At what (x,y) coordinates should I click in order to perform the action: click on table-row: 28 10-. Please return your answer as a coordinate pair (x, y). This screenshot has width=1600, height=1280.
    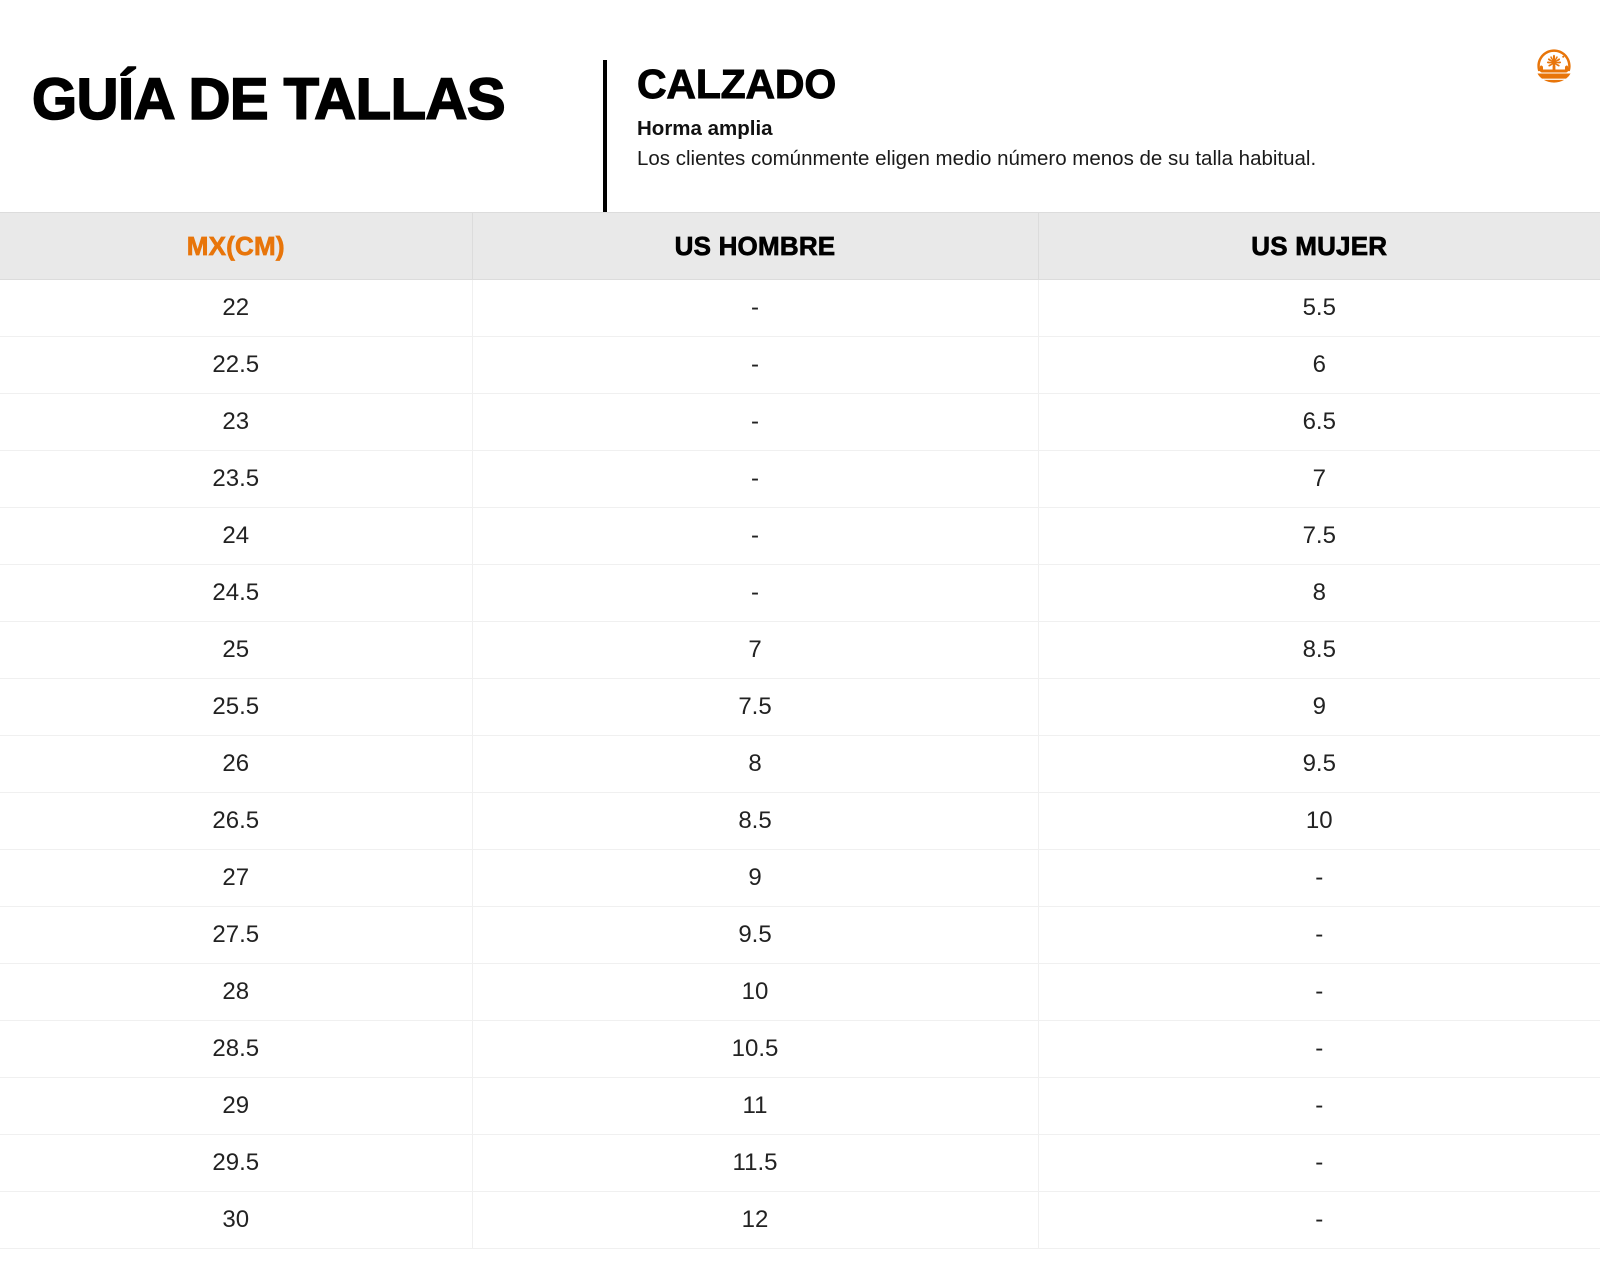
    Looking at the image, I should click on (800, 992).